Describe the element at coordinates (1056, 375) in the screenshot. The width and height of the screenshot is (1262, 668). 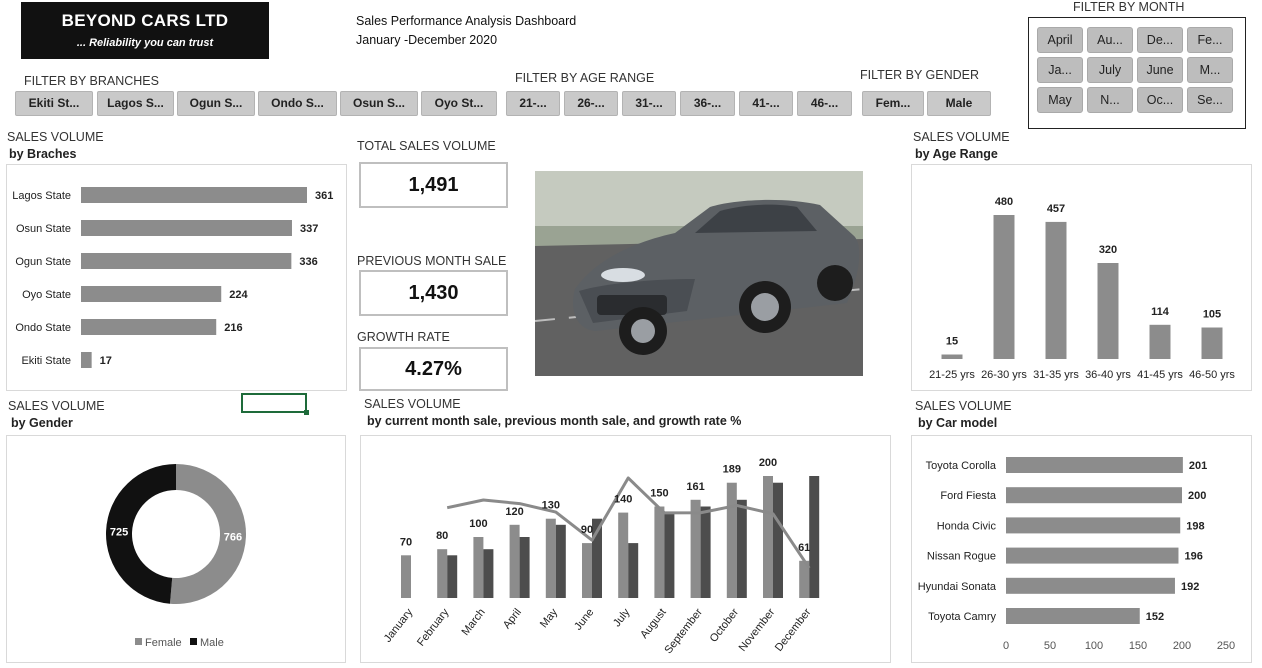
I see `age-category-label: 31-35 yrs` at that location.